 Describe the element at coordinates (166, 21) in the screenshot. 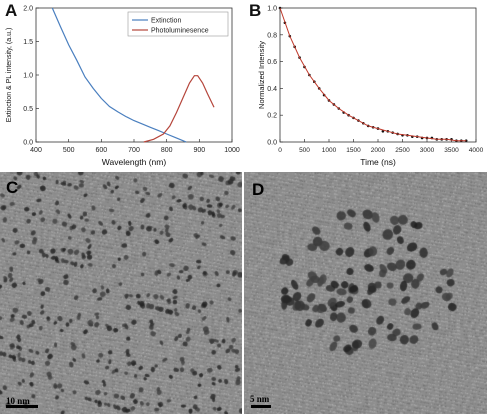

I see `legend-label: Extinction` at that location.